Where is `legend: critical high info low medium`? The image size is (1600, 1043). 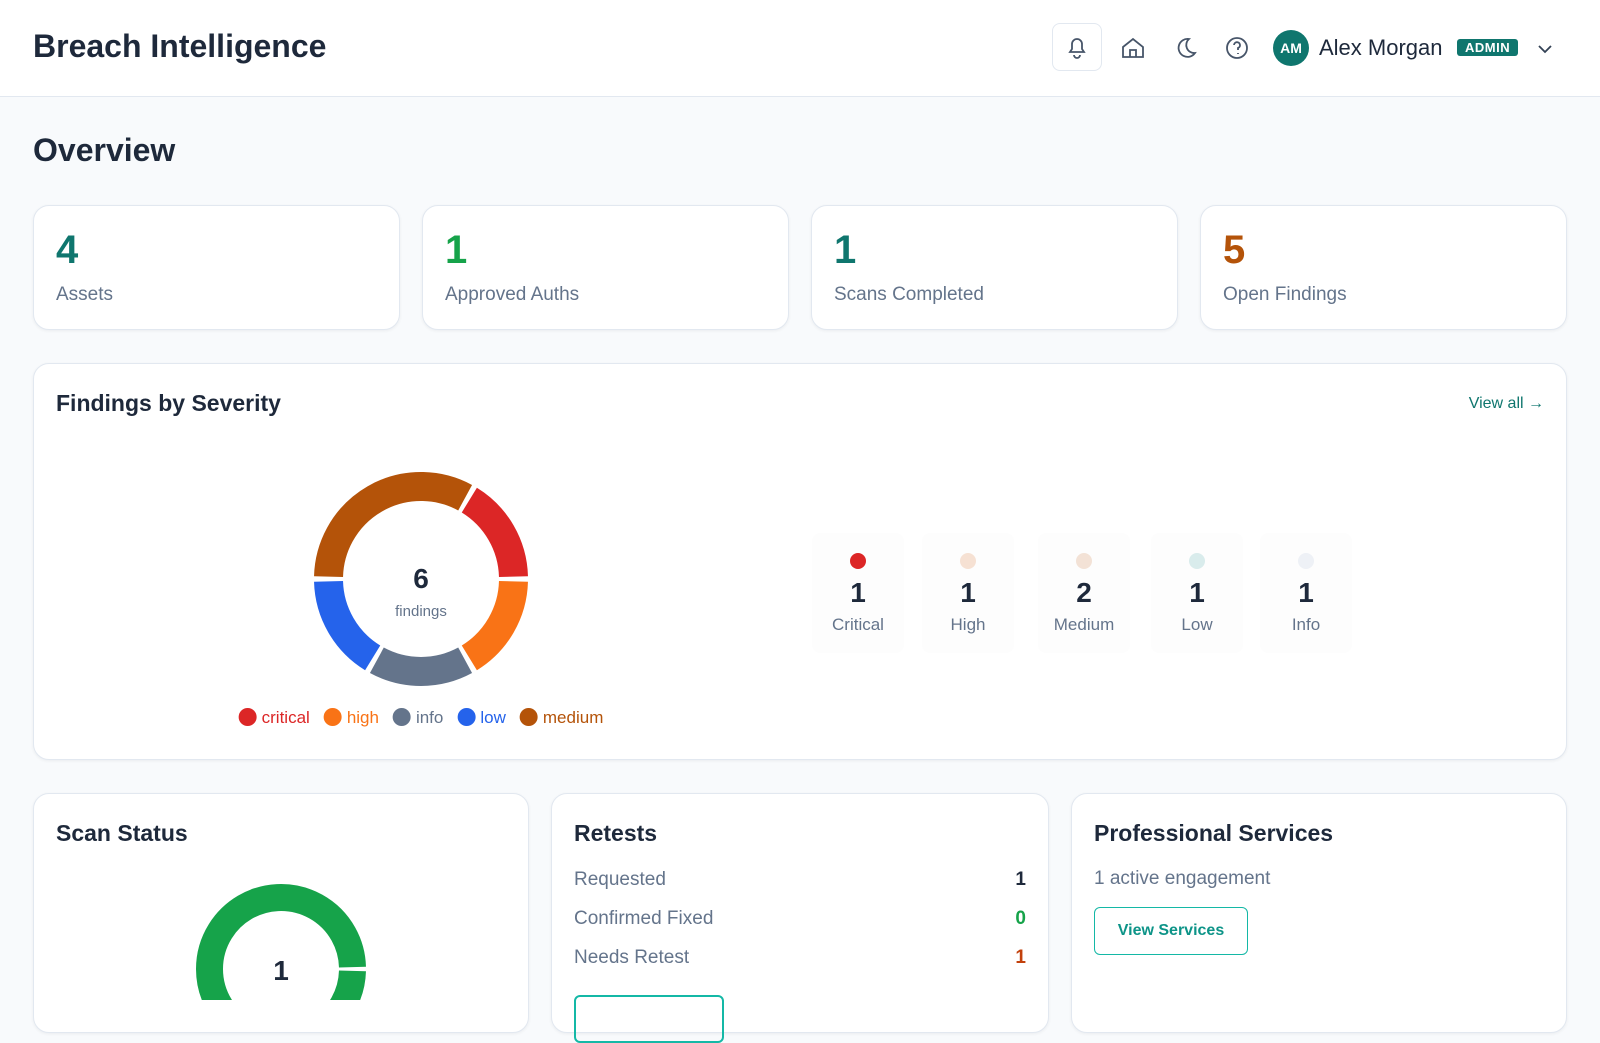 legend: critical high info low medium is located at coordinates (421, 718).